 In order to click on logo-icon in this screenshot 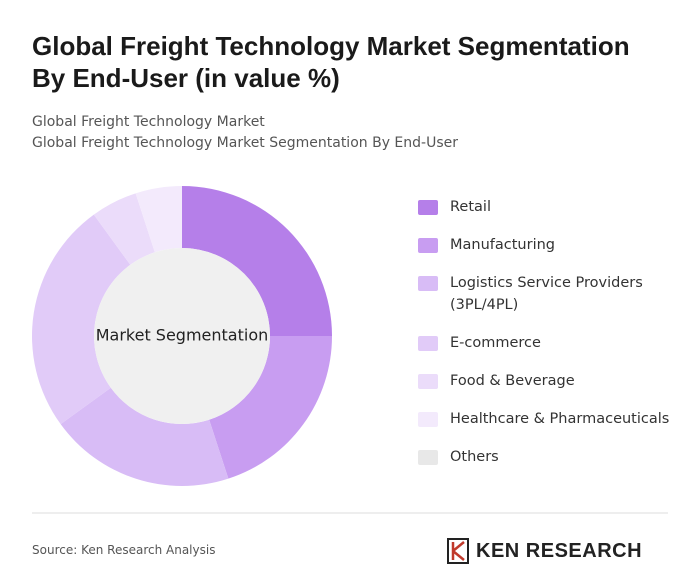, I will do `click(458, 551)`.